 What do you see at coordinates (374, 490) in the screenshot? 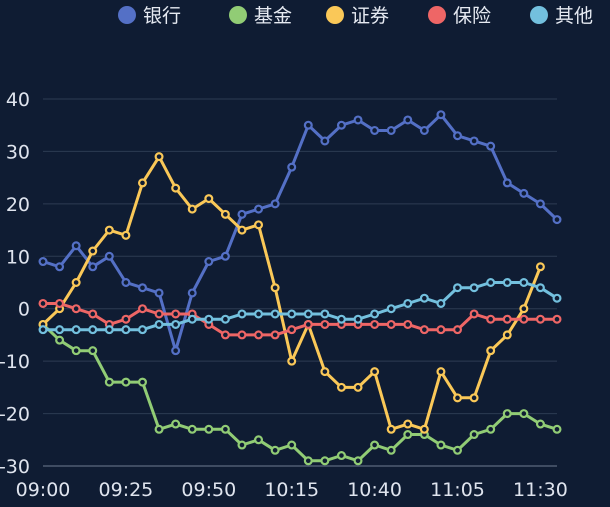
I see `x-tick-label: 10:40` at bounding box center [374, 490].